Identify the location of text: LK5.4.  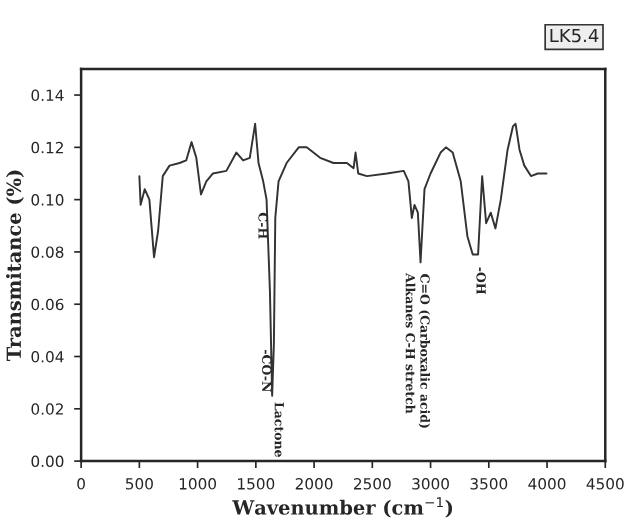
(574, 35).